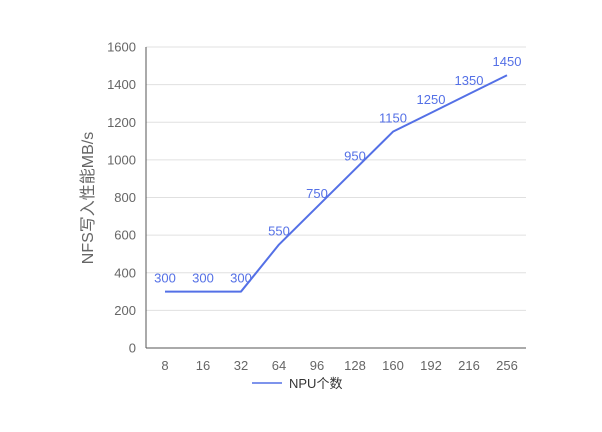 This screenshot has height=432, width=602. Describe the element at coordinates (125, 197) in the screenshot. I see `y-tick-label: 800` at that location.